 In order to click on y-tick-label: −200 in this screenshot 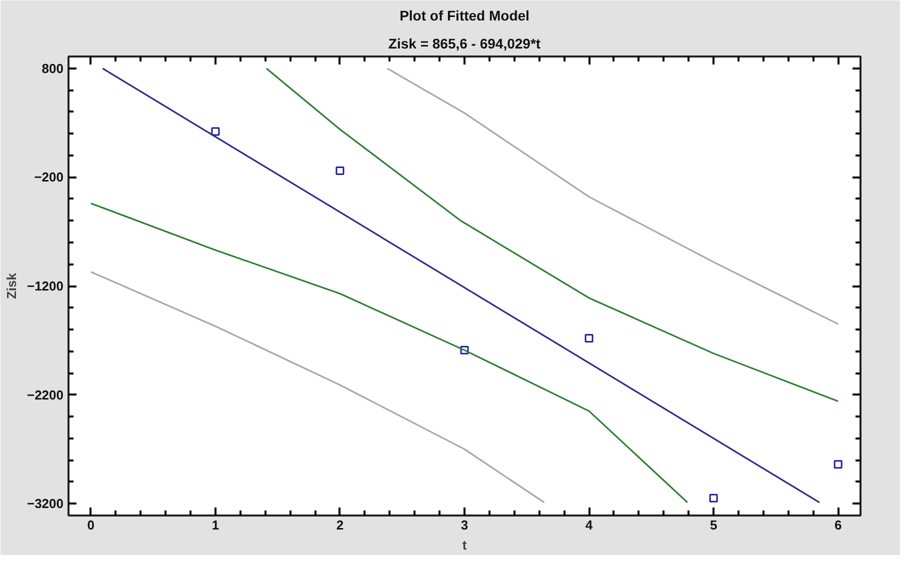, I will do `click(49, 177)`.